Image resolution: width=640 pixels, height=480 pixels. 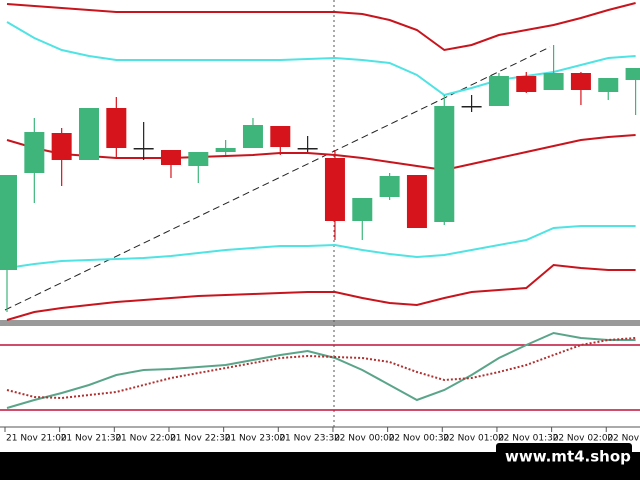 What do you see at coordinates (255, 439) in the screenshot?
I see `x-tick-label: 21 Nov 23:00` at bounding box center [255, 439].